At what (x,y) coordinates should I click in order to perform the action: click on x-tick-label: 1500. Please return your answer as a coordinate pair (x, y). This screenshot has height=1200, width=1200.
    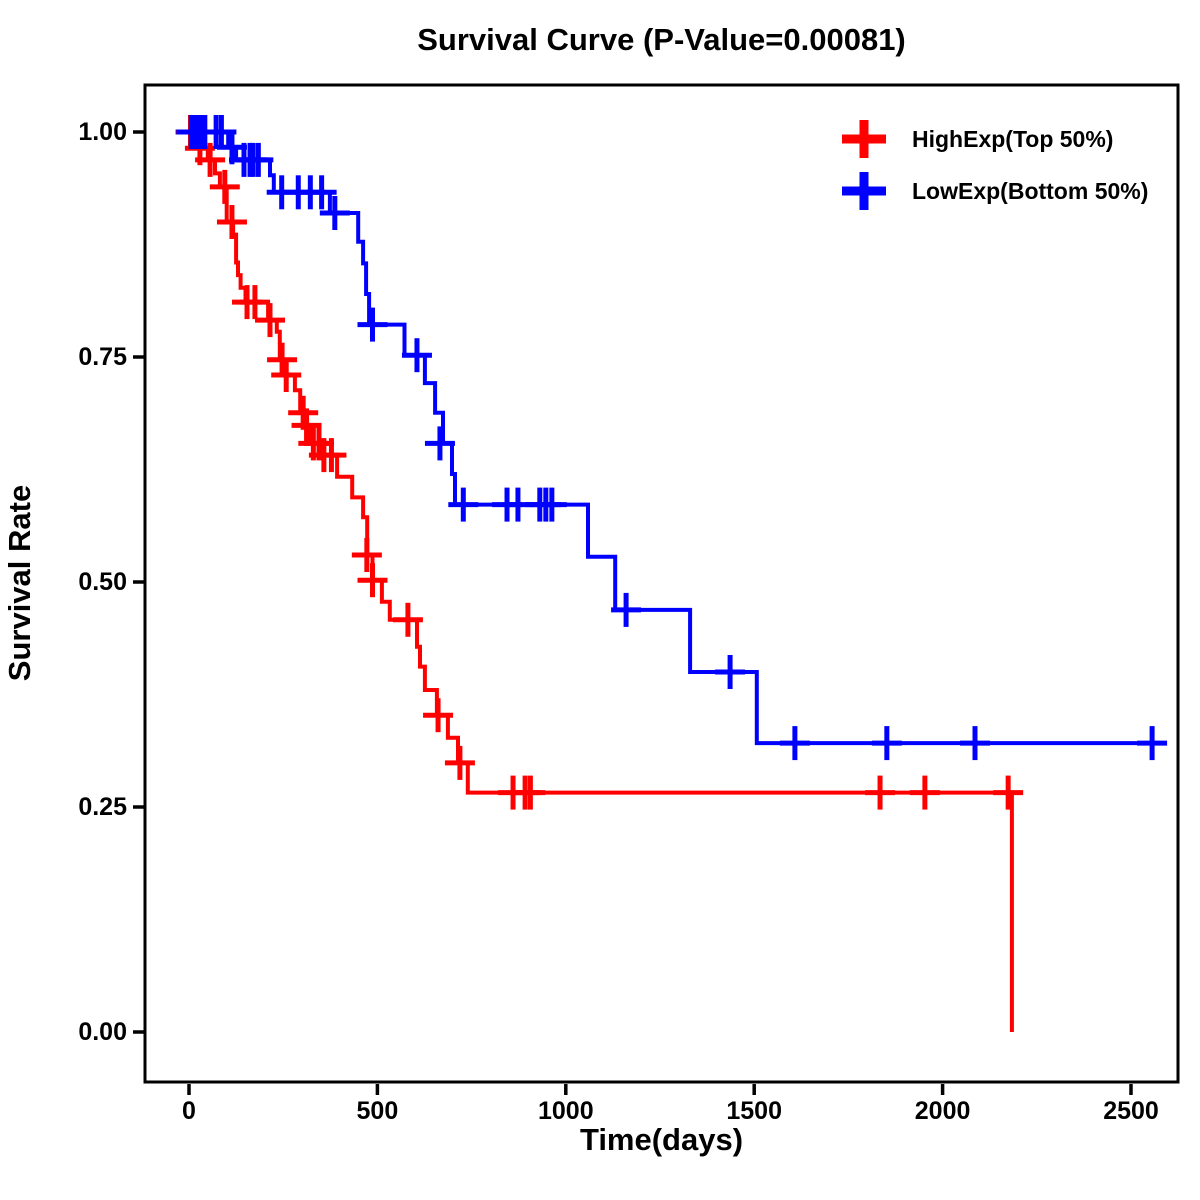
    Looking at the image, I should click on (754, 1111).